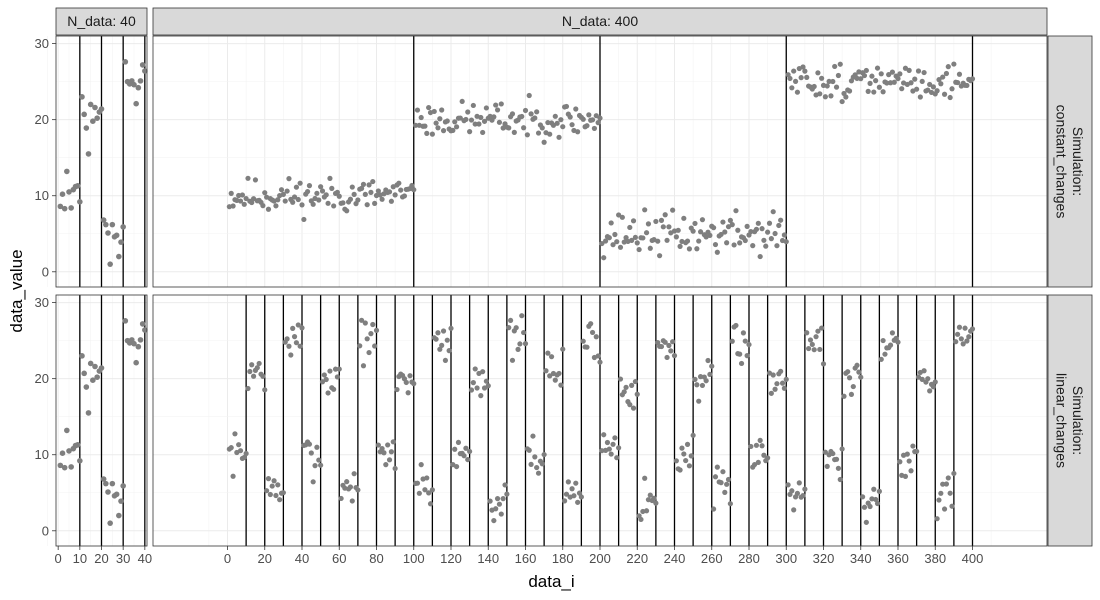 The image size is (1100, 600). What do you see at coordinates (227, 558) in the screenshot?
I see `x-tick-label: 0` at bounding box center [227, 558].